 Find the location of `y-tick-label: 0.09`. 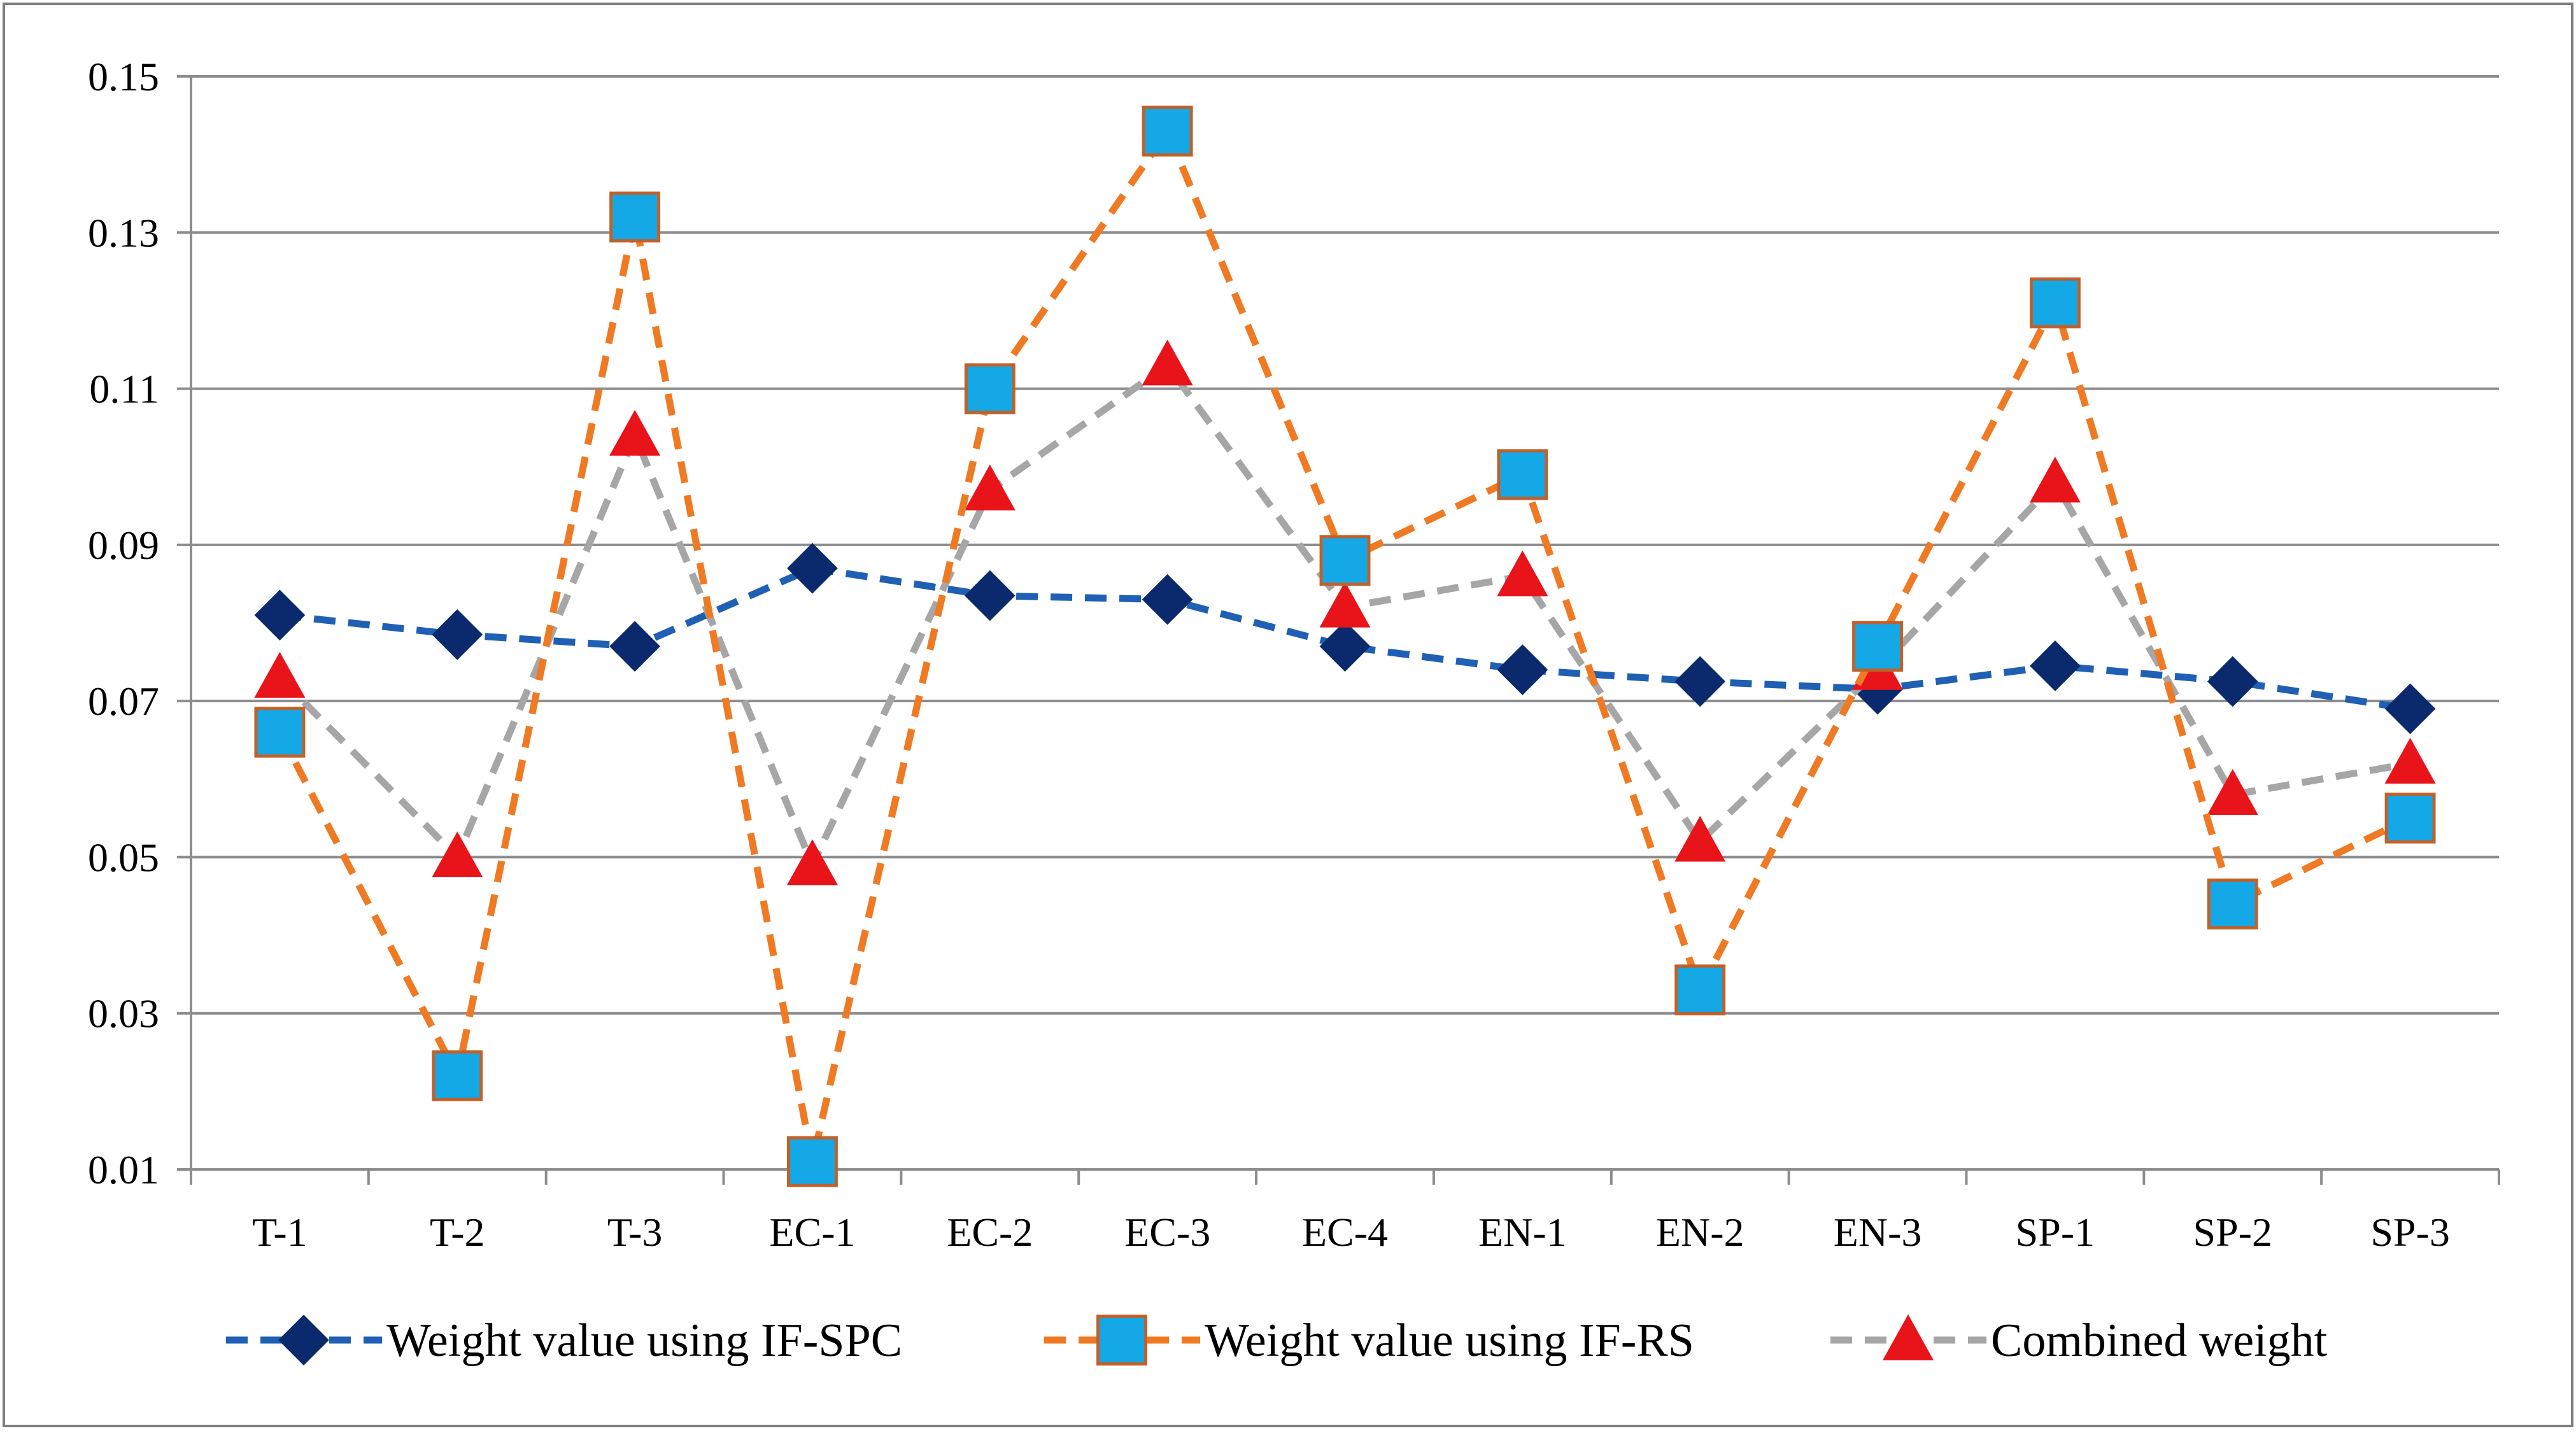

y-tick-label: 0.09 is located at coordinates (123, 545).